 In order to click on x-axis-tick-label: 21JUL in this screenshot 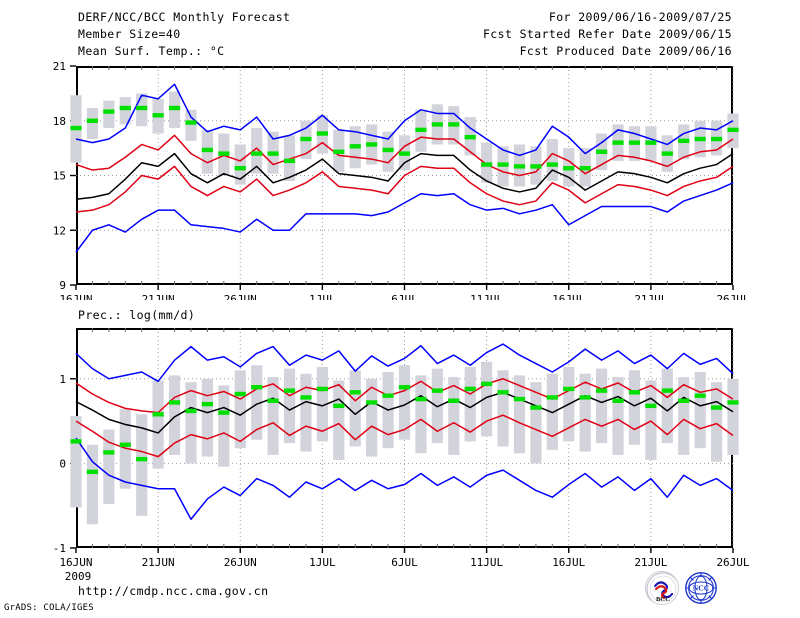, I will do `click(650, 296)`.